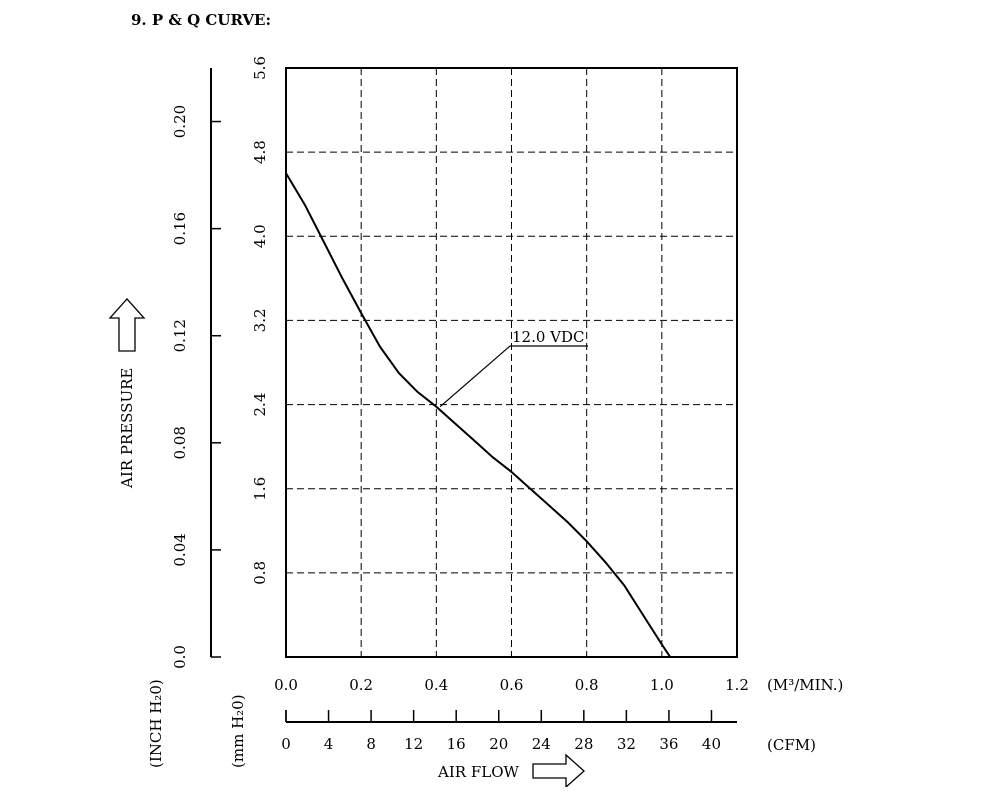 This screenshot has width=1000, height=792. I want to click on y-primary-tick-label: 5.6, so click(260, 68).